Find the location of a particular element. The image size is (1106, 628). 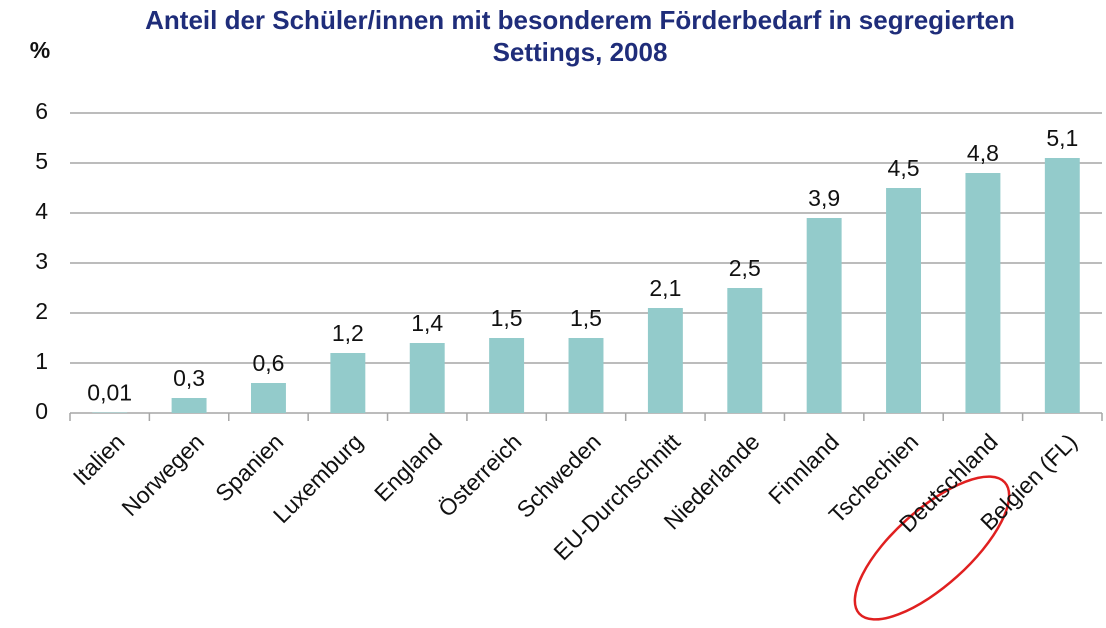

data-label: 2,1 is located at coordinates (665, 288).